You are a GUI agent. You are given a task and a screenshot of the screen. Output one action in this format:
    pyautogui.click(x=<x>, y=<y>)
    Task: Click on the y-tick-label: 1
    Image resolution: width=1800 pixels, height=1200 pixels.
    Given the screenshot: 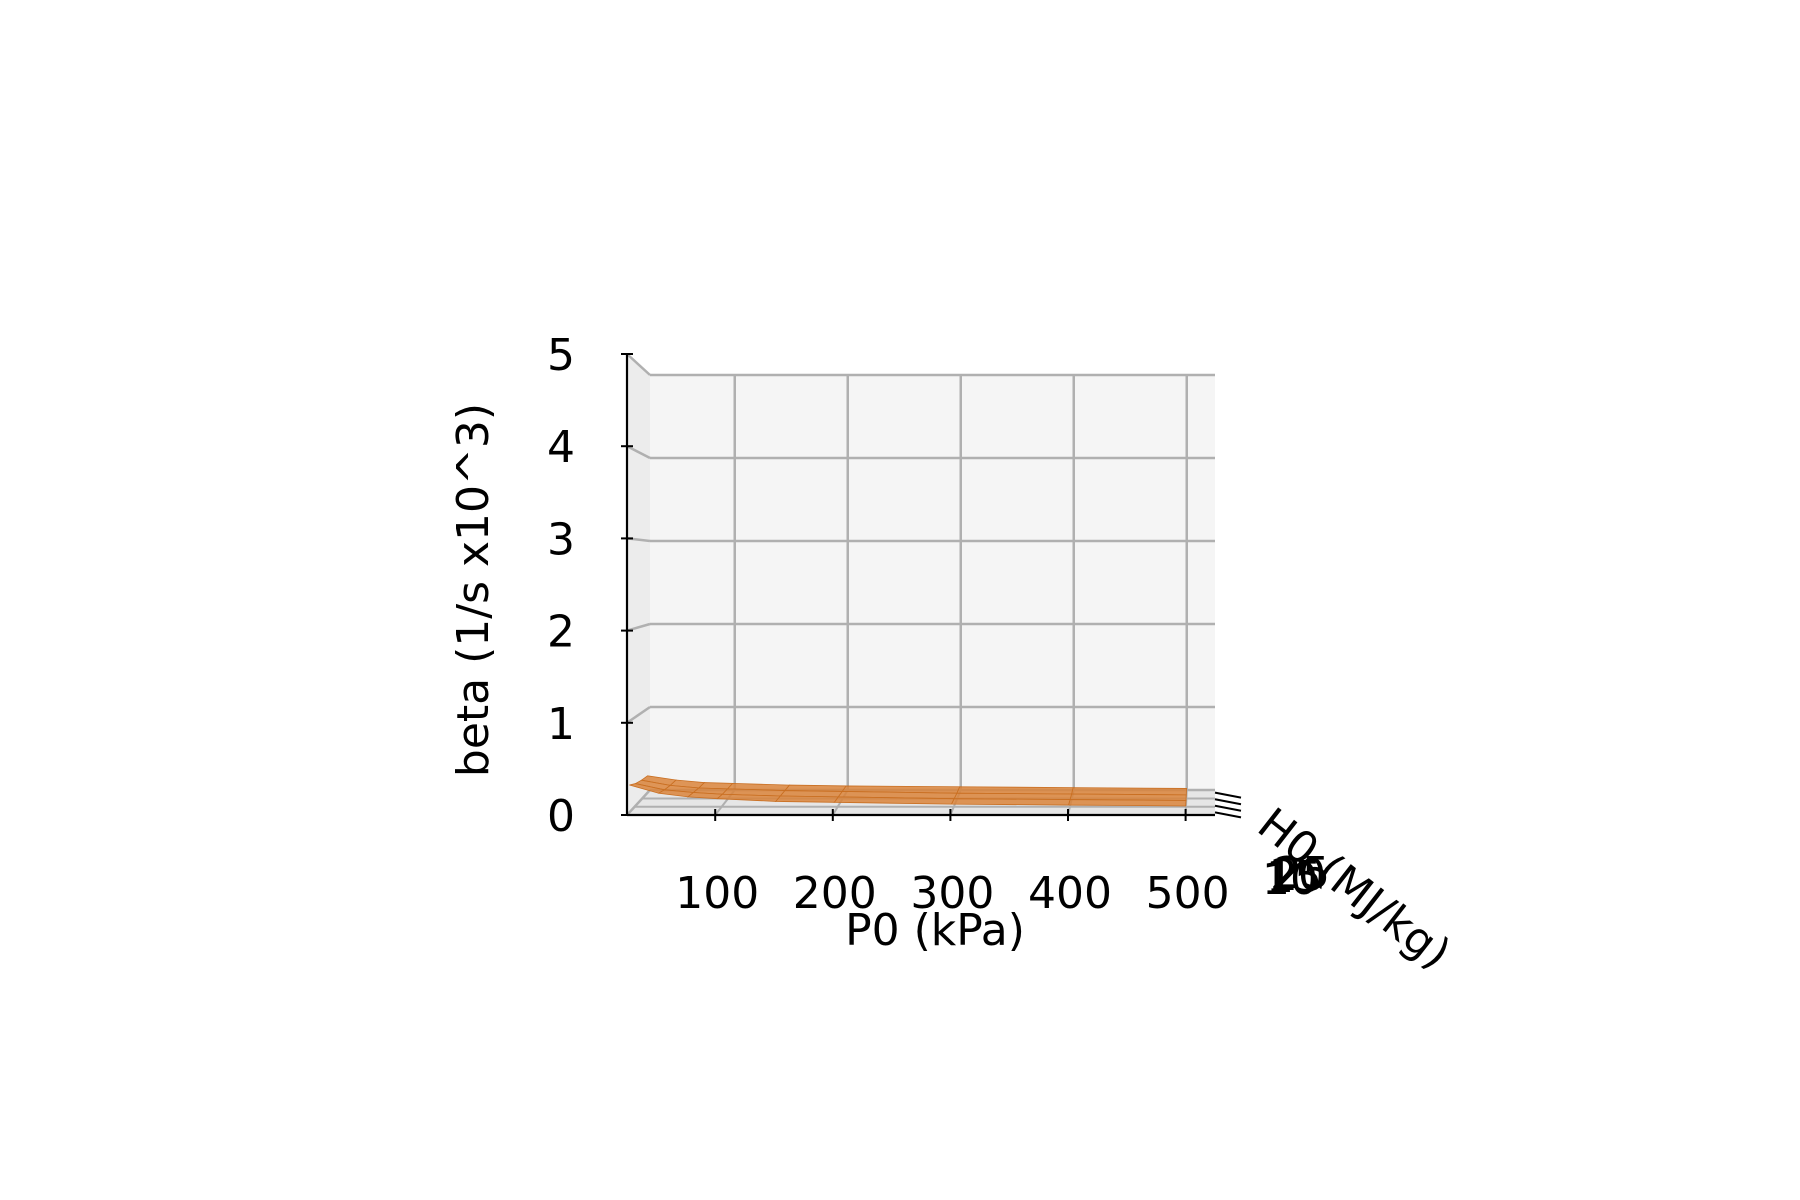 What is the action you would take?
    pyautogui.click(x=561, y=724)
    